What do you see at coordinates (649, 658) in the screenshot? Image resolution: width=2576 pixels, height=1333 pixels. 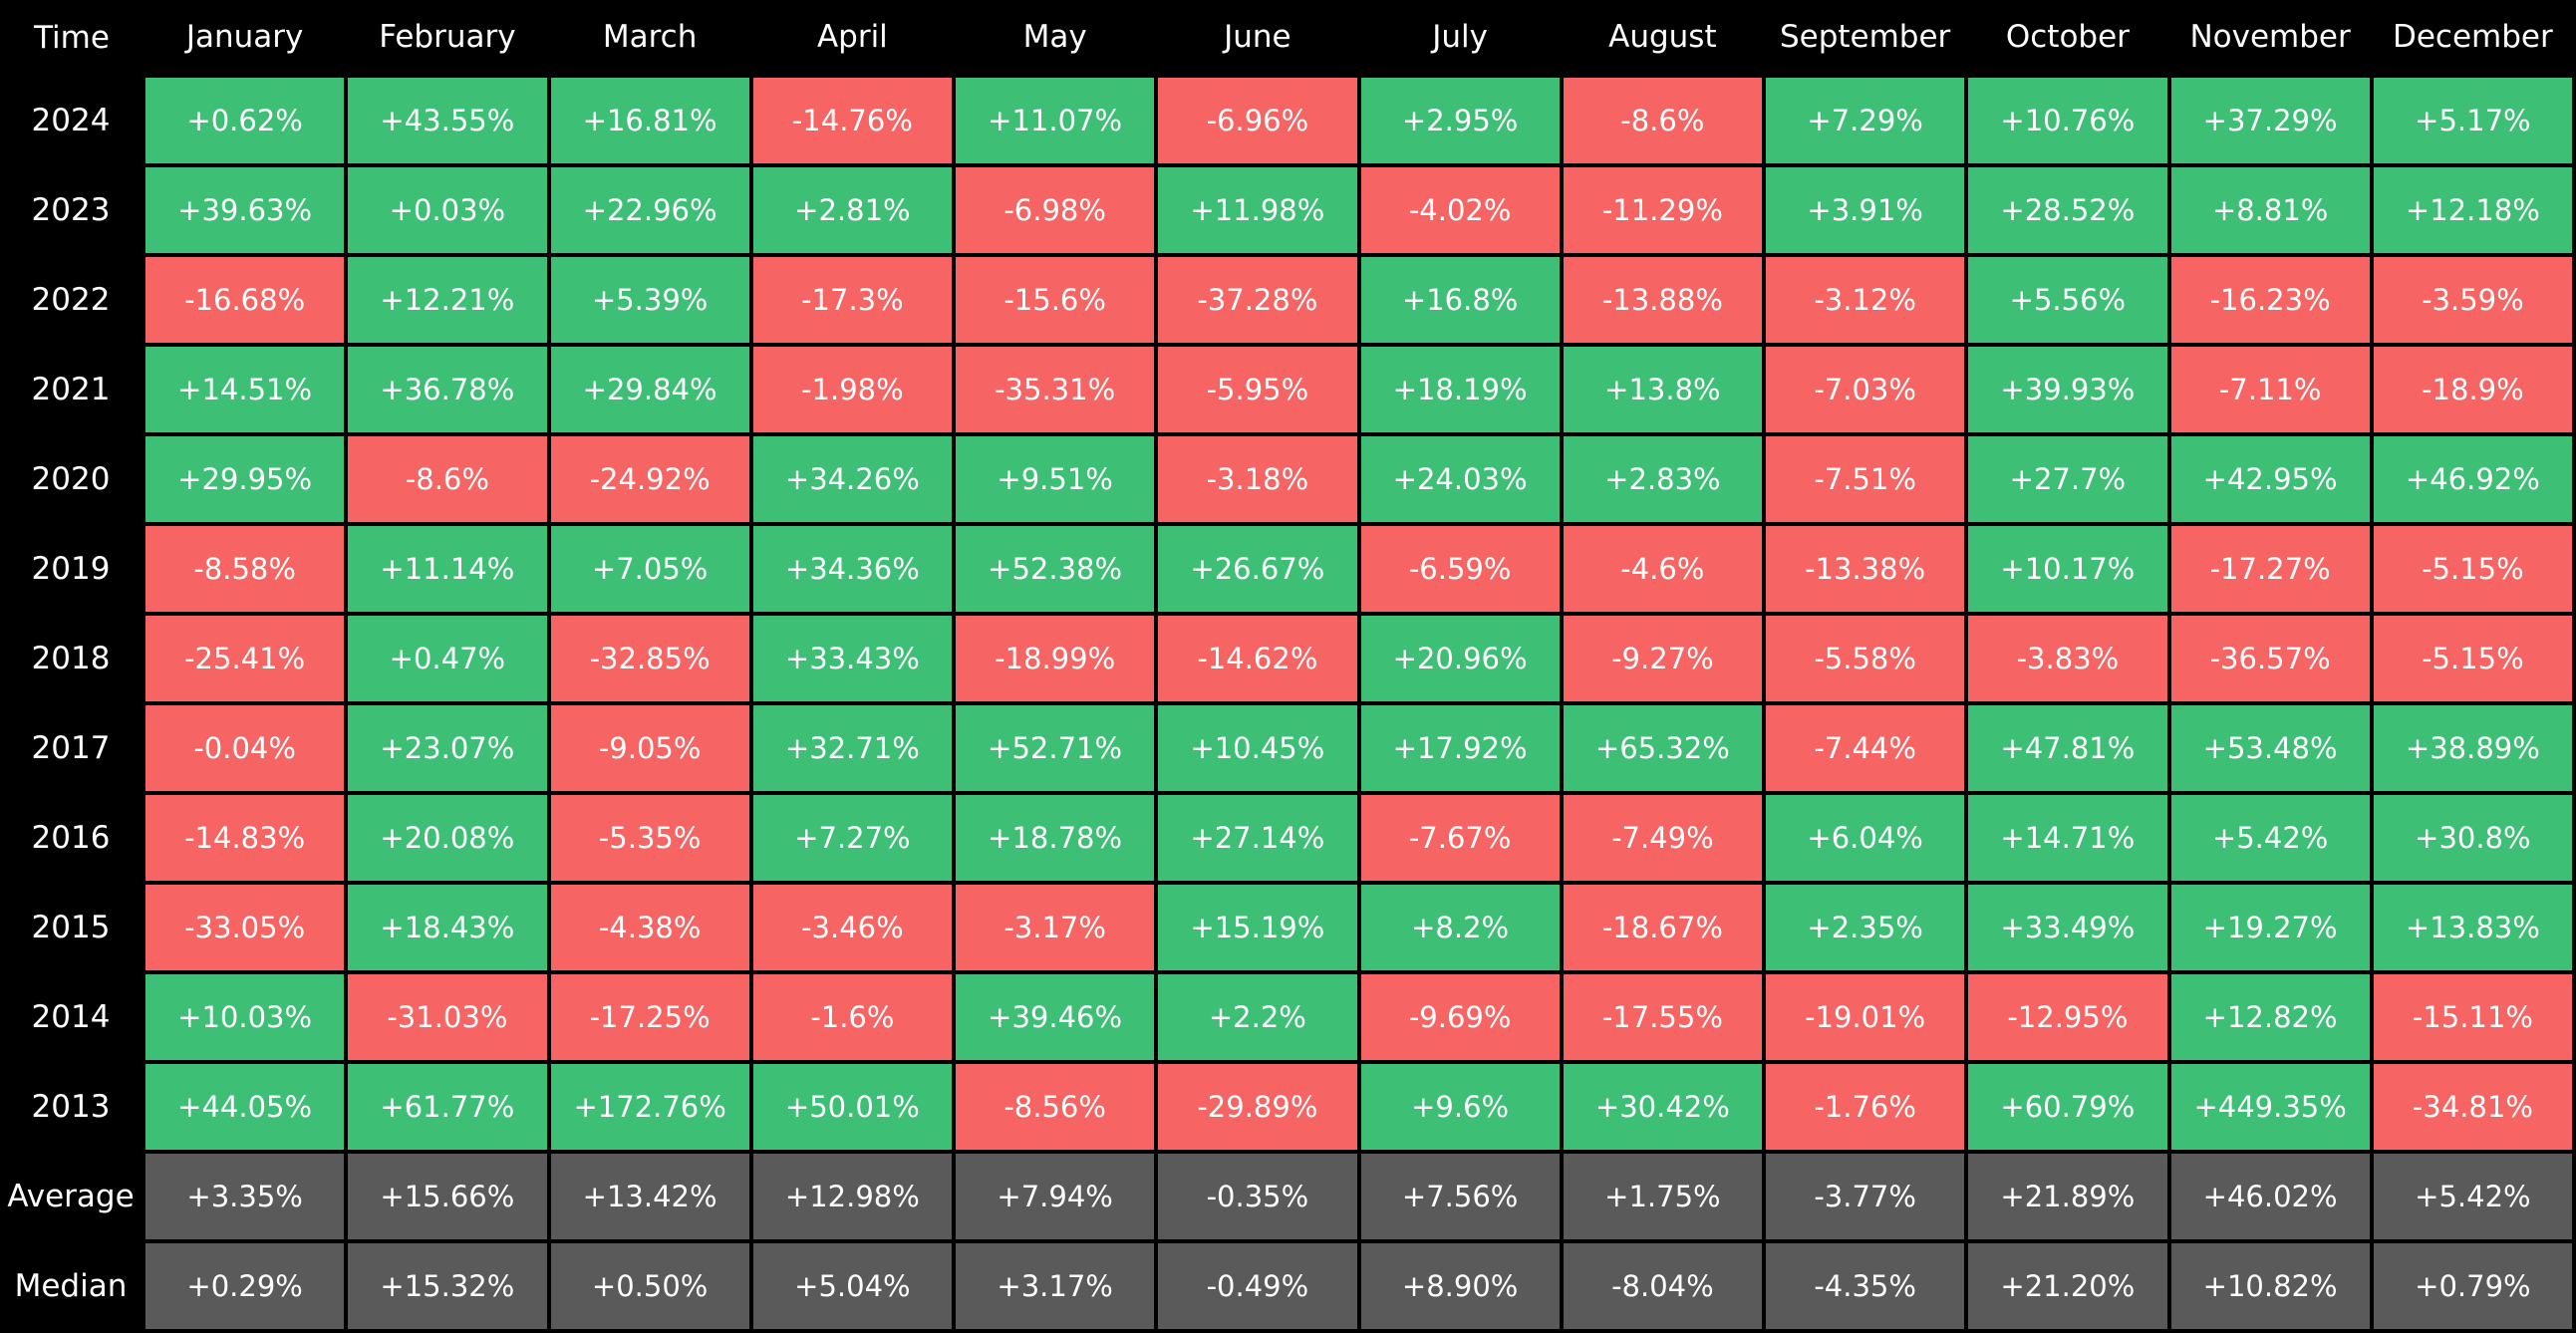 I see `return-cell-2018-march: -32.85%` at bounding box center [649, 658].